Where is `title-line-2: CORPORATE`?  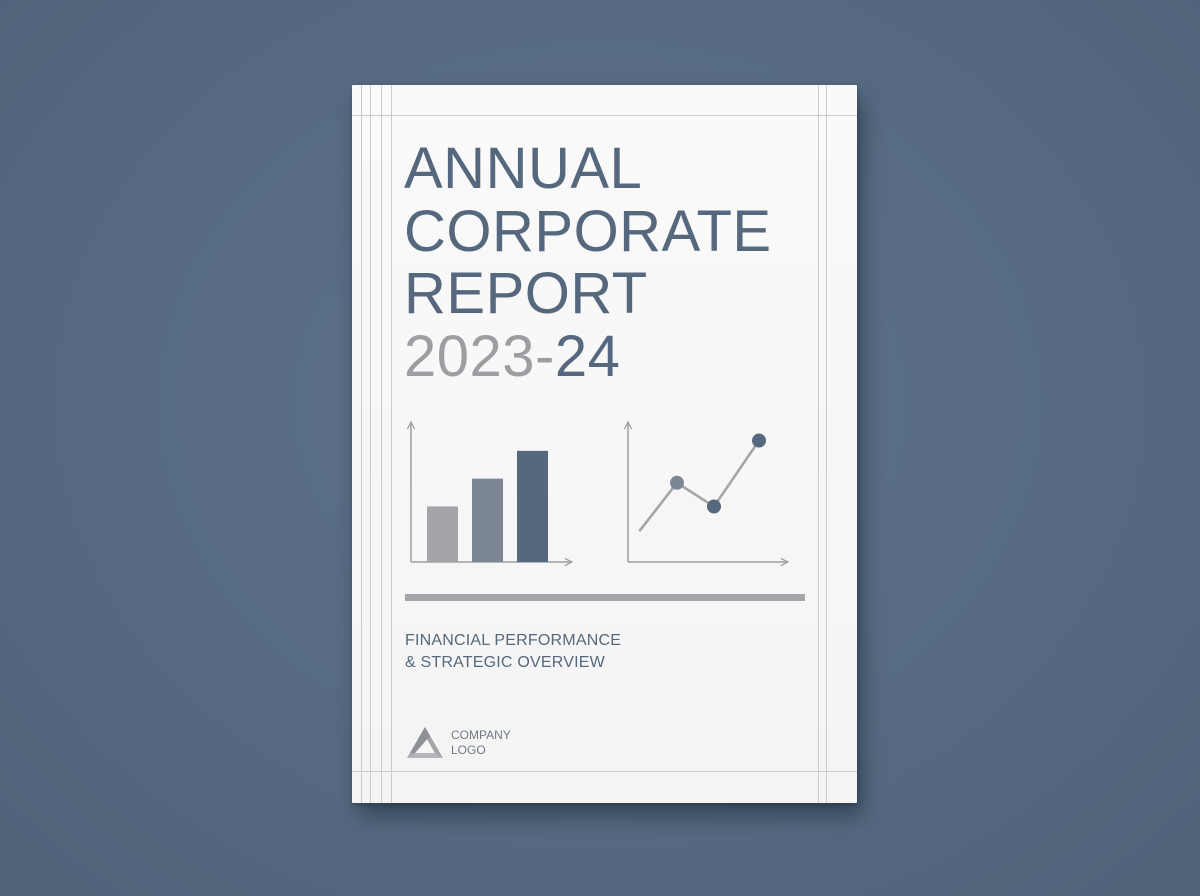
title-line-2: CORPORATE is located at coordinates (588, 231).